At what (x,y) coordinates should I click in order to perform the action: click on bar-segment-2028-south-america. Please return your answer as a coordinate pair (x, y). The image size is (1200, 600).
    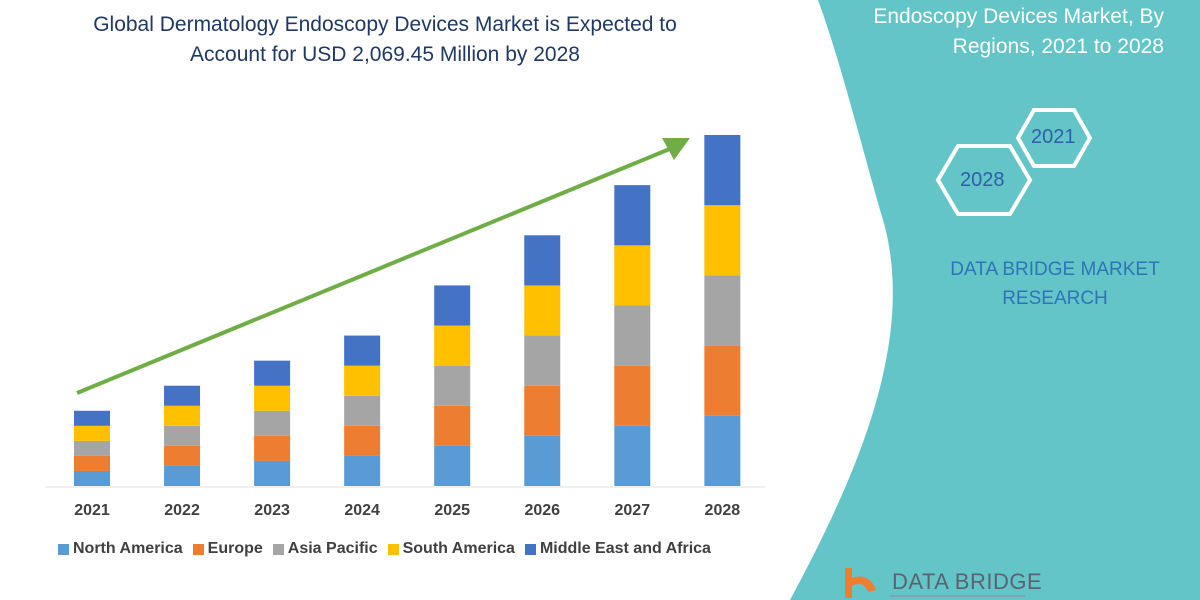
    Looking at the image, I should click on (722, 240).